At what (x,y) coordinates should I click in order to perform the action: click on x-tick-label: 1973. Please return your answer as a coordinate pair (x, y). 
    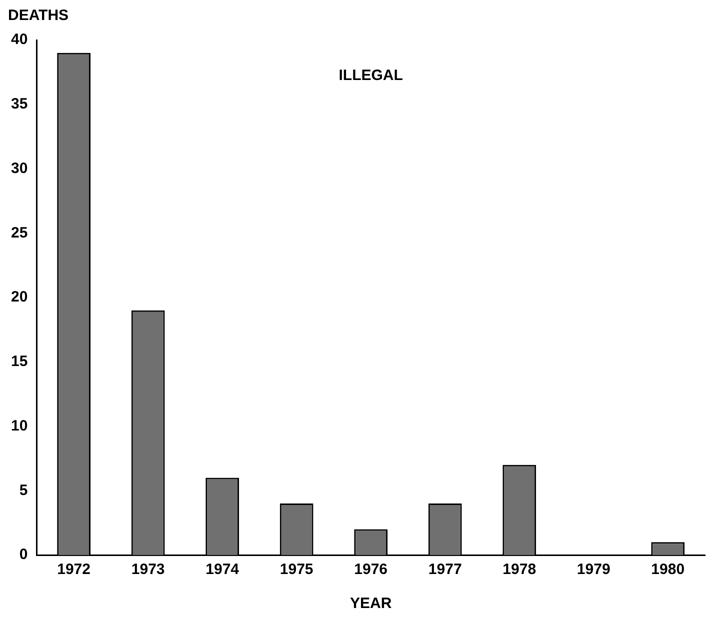
    Looking at the image, I should click on (148, 569).